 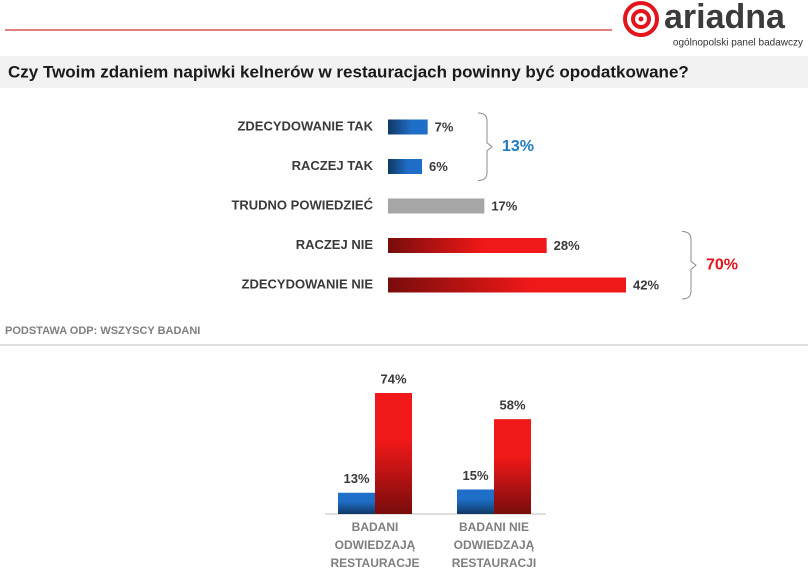 What do you see at coordinates (475, 475) in the screenshot?
I see `value-label: 15%` at bounding box center [475, 475].